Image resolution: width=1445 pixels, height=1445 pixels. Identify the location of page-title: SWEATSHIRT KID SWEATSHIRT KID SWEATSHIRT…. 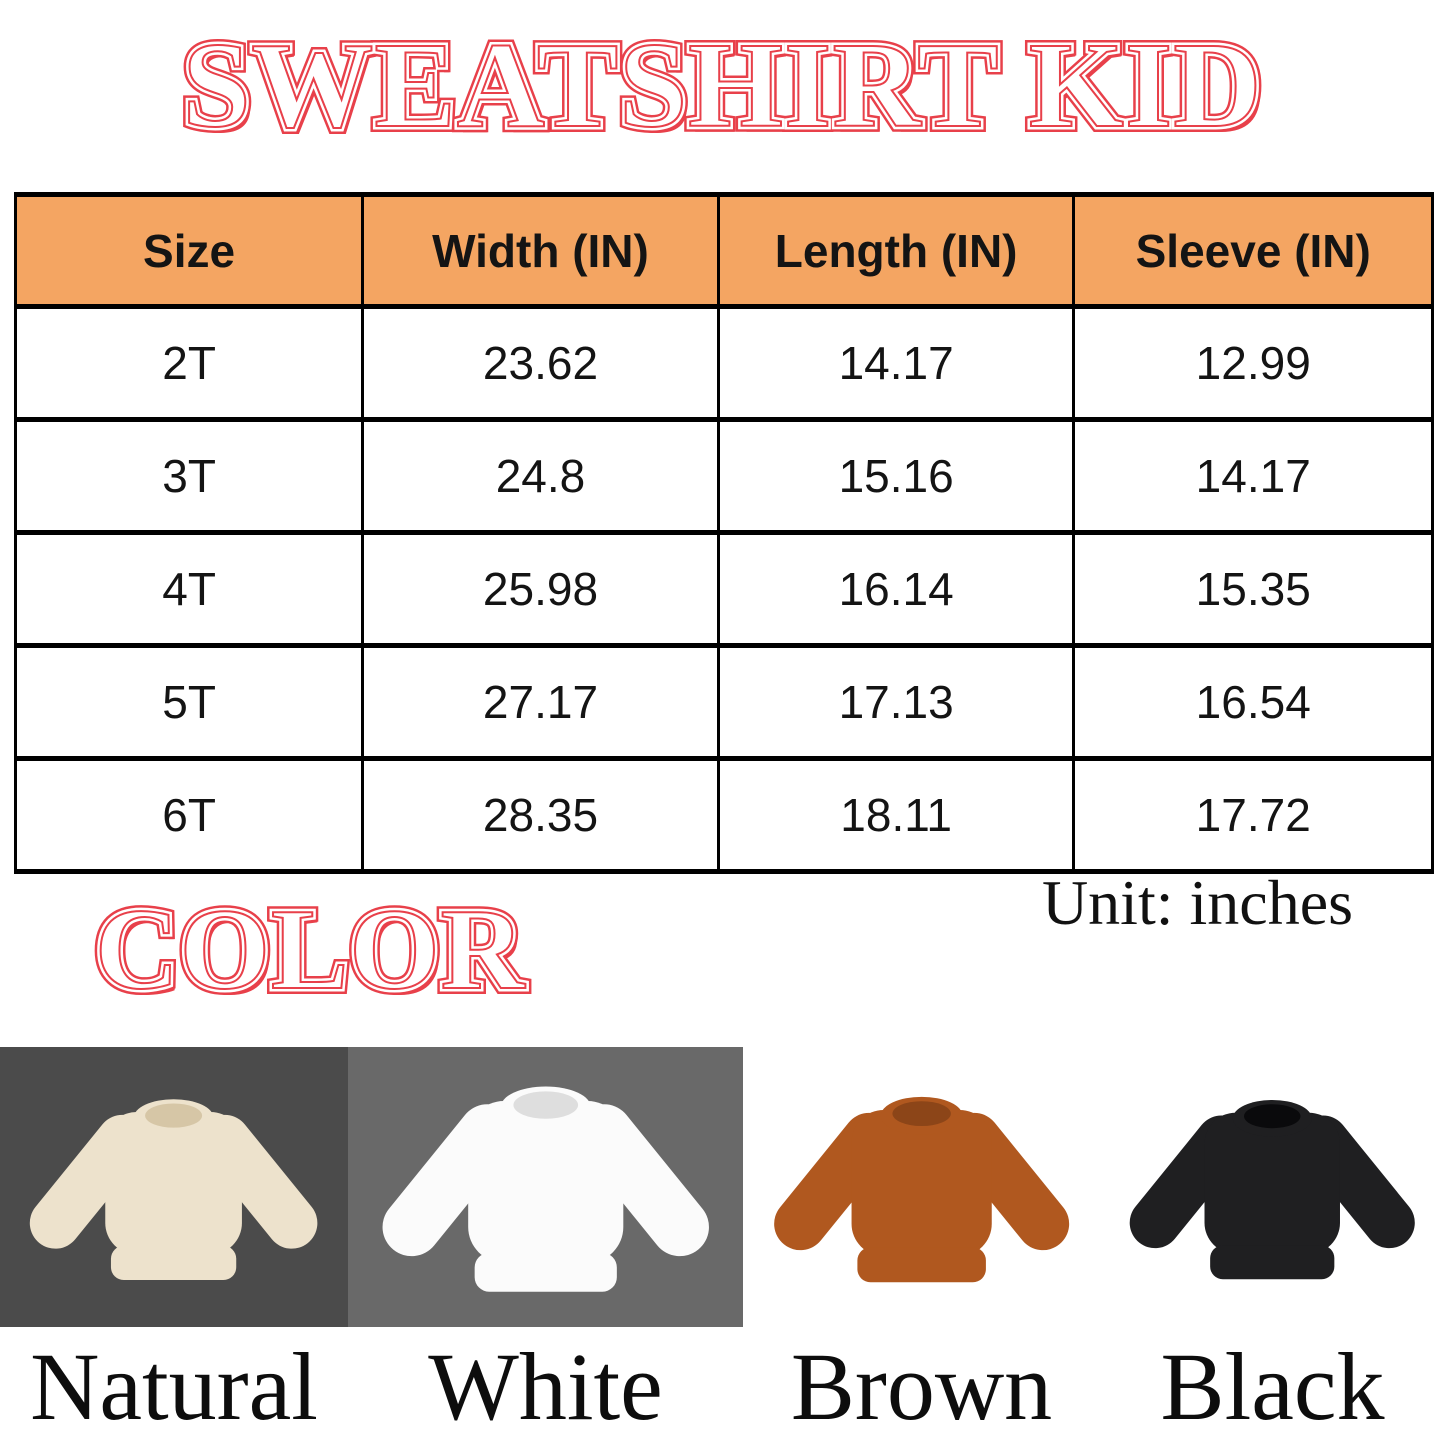
(722, 85).